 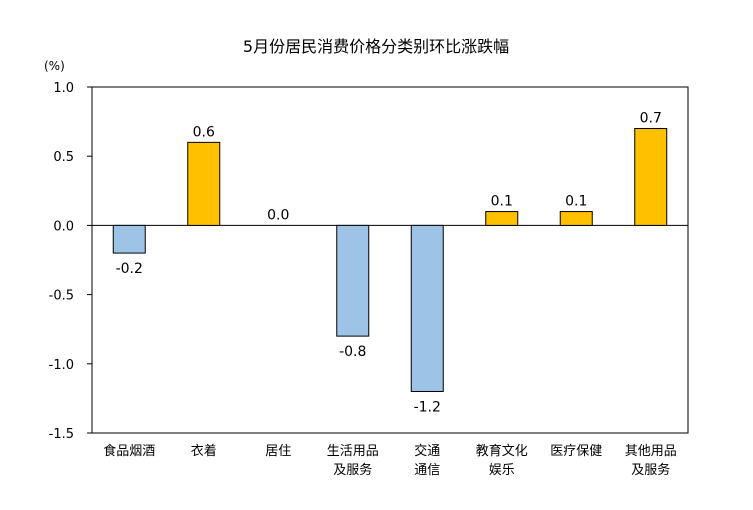 I want to click on data-label: -0.2, so click(x=129, y=269).